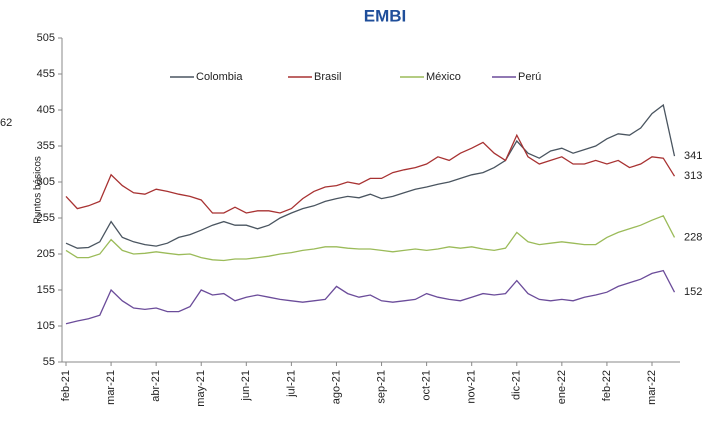  What do you see at coordinates (427, 385) in the screenshot?
I see `x-tick-label: oct-21` at bounding box center [427, 385].